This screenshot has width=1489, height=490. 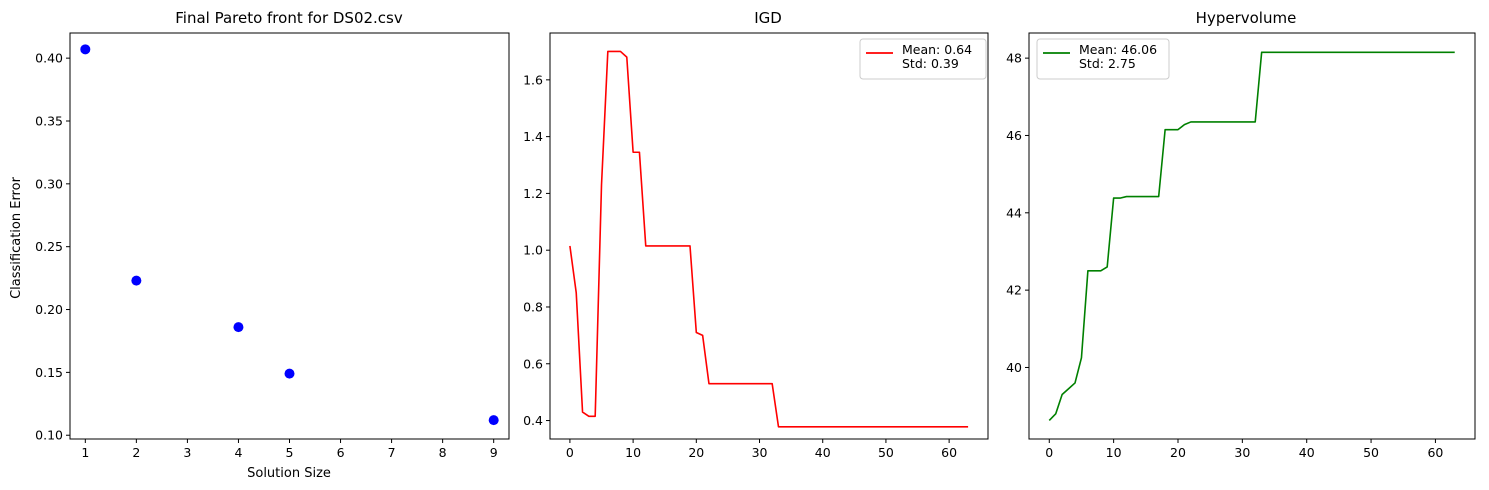 What do you see at coordinates (289, 18) in the screenshot?
I see `pareto-title: Final Pareto front for DS02.csv` at bounding box center [289, 18].